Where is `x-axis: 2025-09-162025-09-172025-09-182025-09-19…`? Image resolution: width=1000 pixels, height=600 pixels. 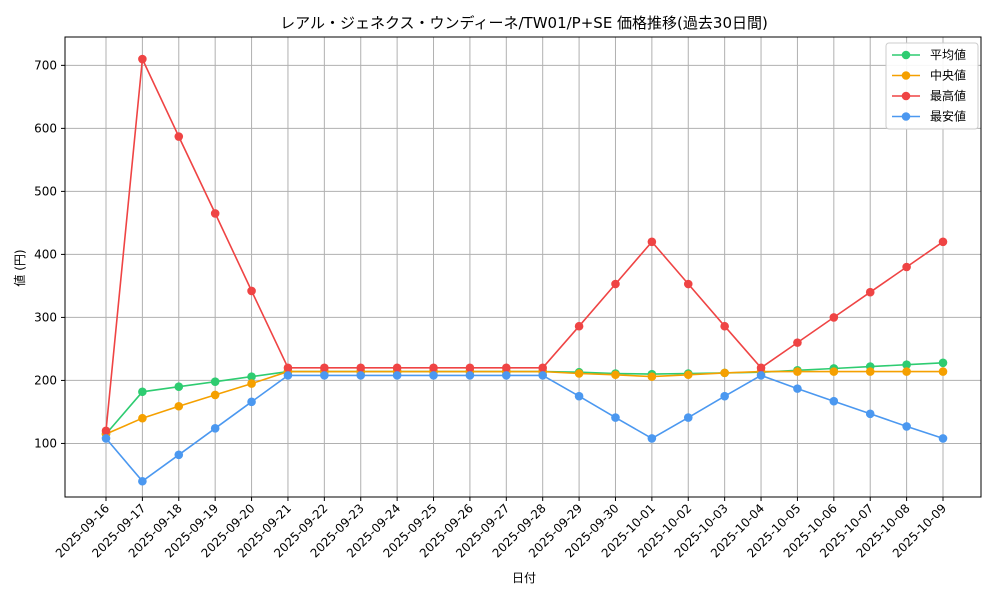 x-axis: 2025-09-162025-09-172025-09-182025-09-19… is located at coordinates (501, 528).